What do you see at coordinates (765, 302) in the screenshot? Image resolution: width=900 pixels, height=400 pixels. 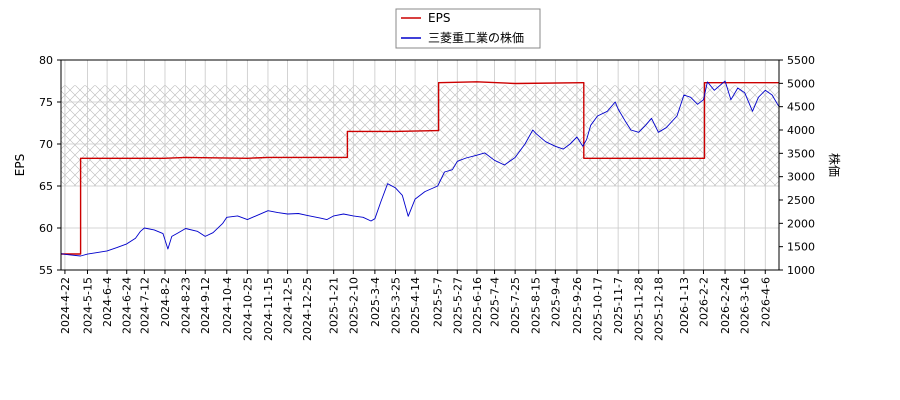 I see `x-tick-label: 2026-4-6` at bounding box center [765, 302].